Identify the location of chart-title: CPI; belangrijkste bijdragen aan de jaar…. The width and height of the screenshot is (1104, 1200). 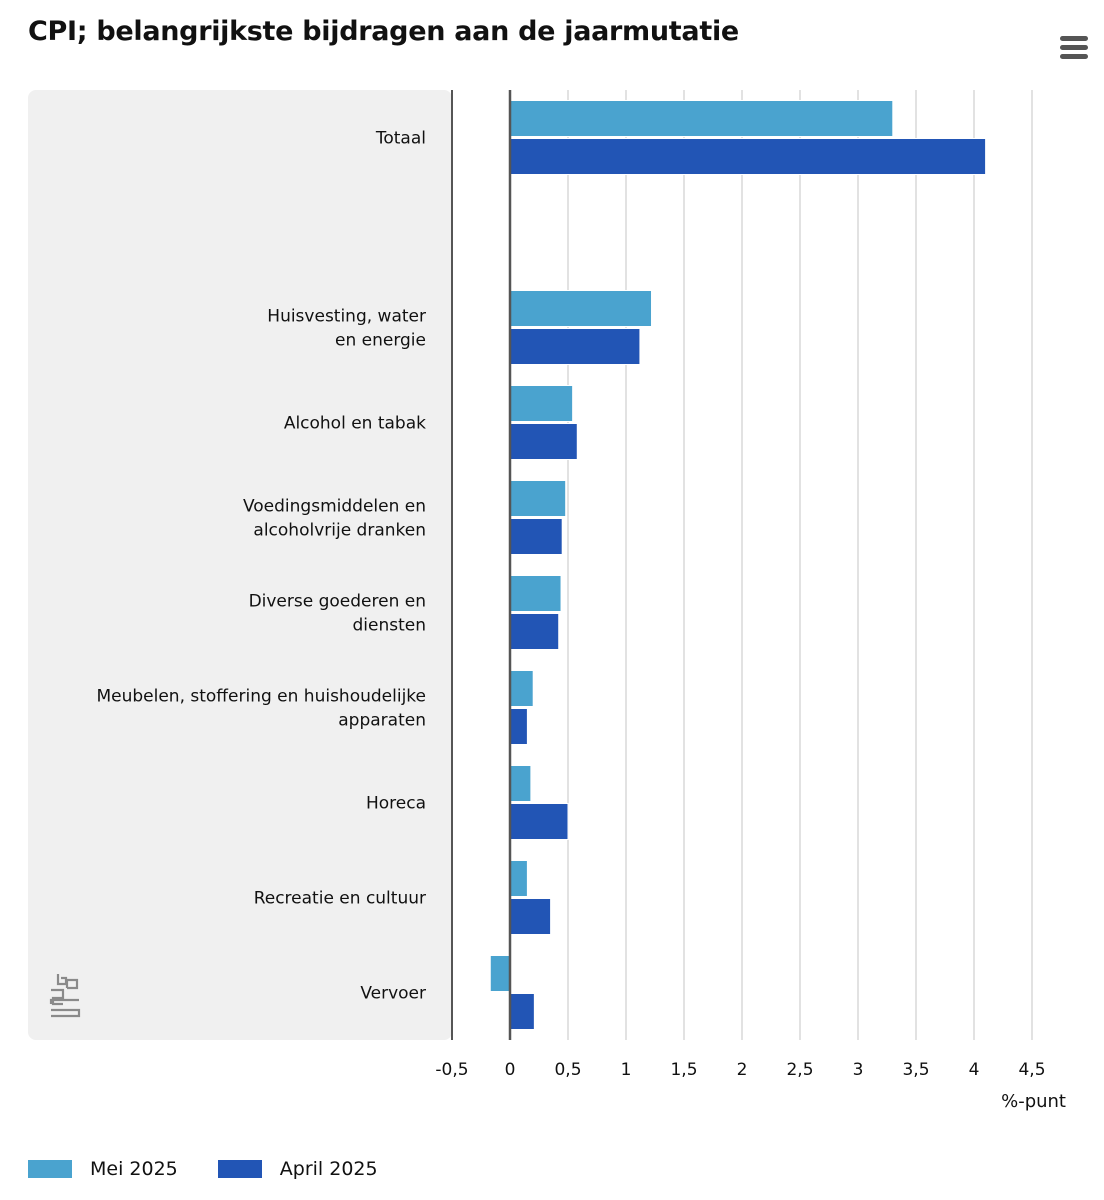
(383, 31).